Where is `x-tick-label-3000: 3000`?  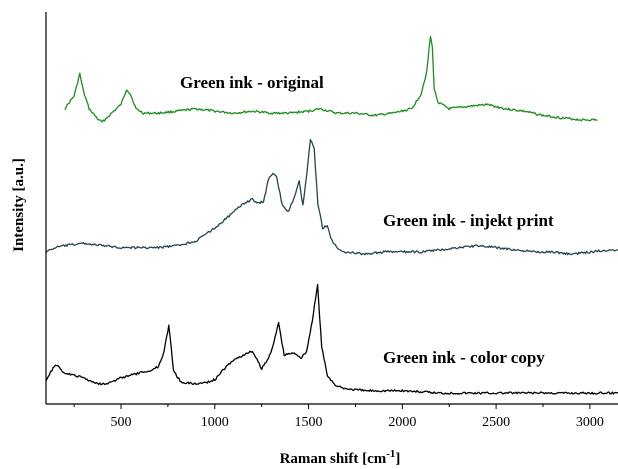 x-tick-label-3000: 3000 is located at coordinates (590, 422).